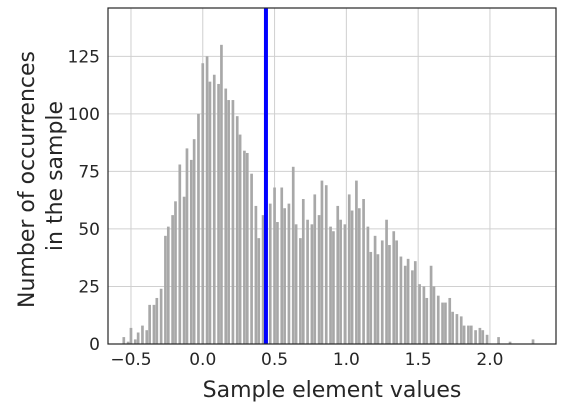 This screenshot has height=409, width=565. I want to click on y-tick-labels: 0 25 50 75 100 125, so click(84, 201).